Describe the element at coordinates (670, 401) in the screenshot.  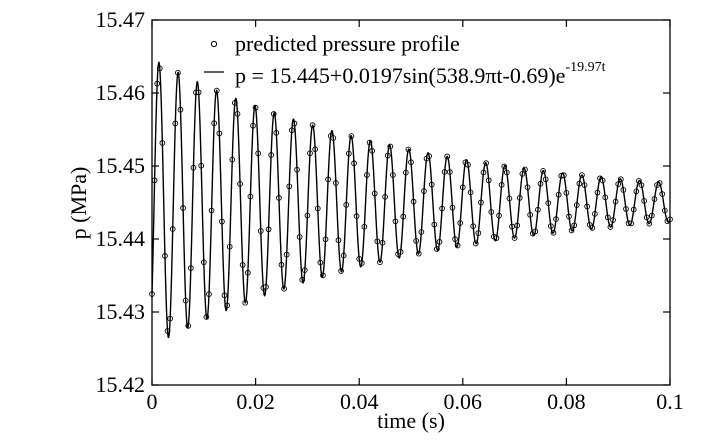
I see `x-tick-label: 0.1` at that location.